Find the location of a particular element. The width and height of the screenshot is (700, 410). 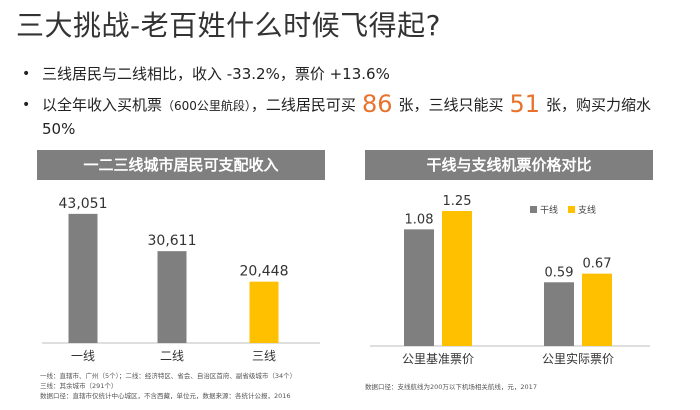

price-value-label: 1.08 is located at coordinates (419, 219).